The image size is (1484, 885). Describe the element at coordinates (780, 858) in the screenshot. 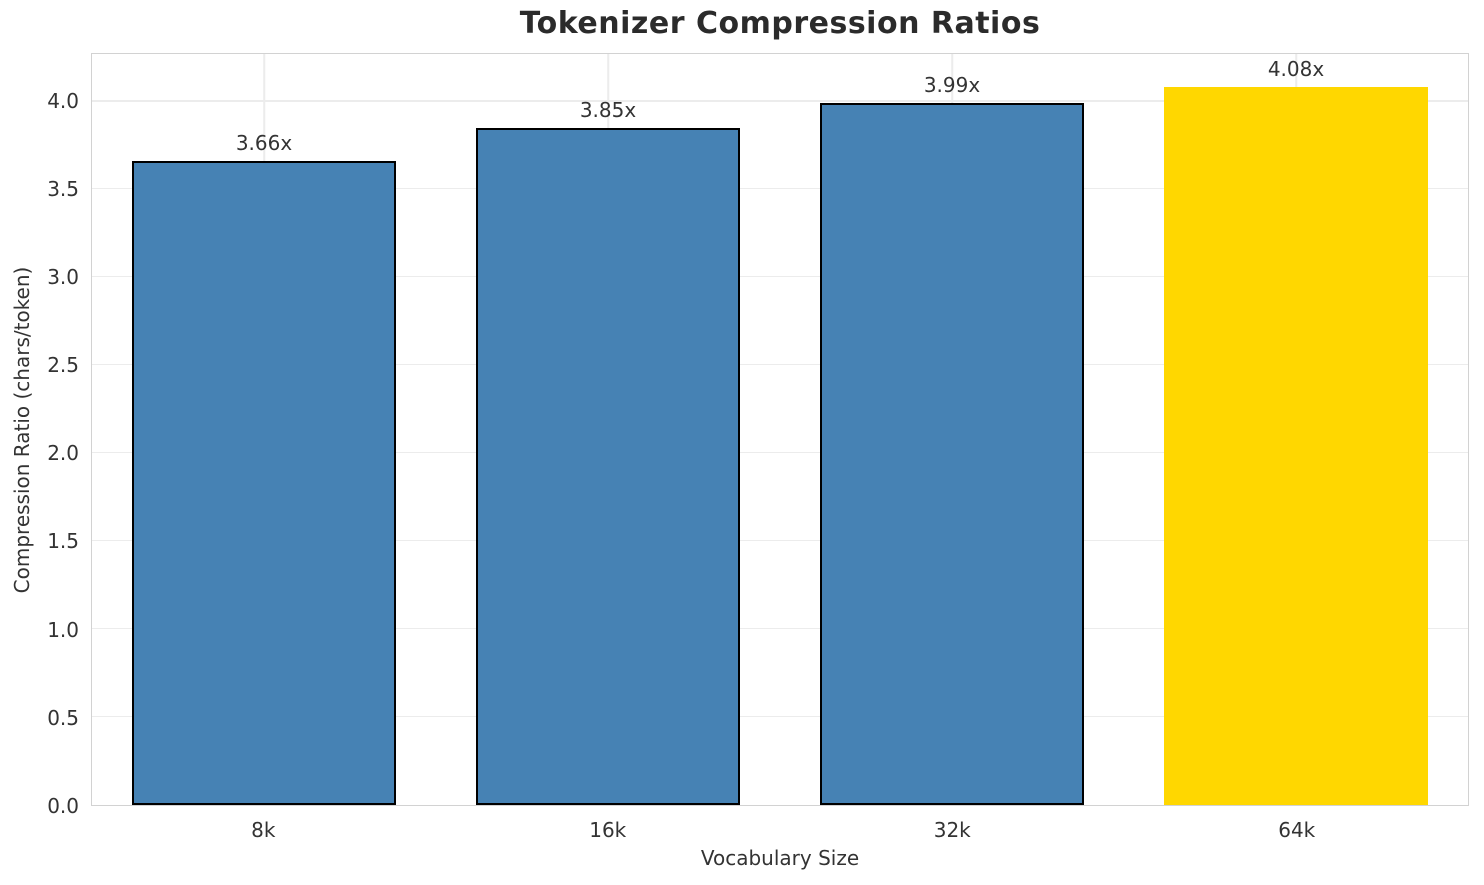

I see `x-axis-label: Vocabulary Size` at that location.